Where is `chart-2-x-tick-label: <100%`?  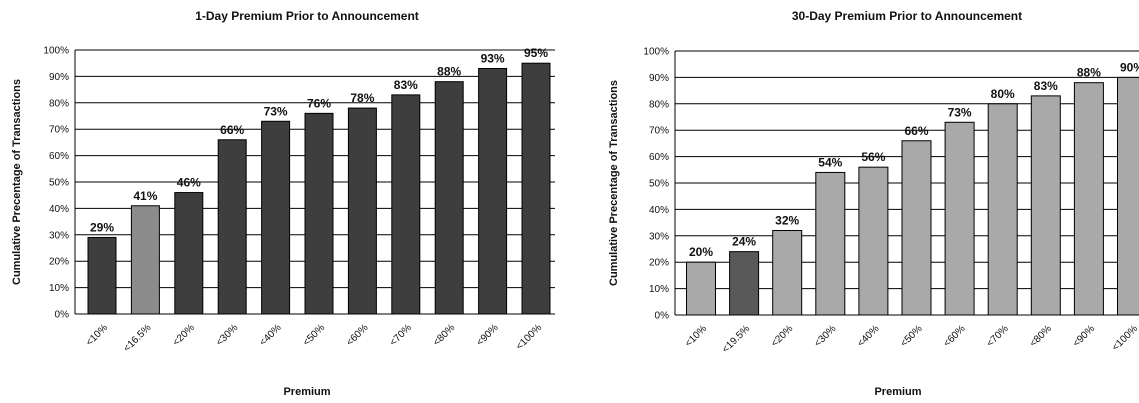 chart-2-x-tick-label: <100% is located at coordinates (1124, 338).